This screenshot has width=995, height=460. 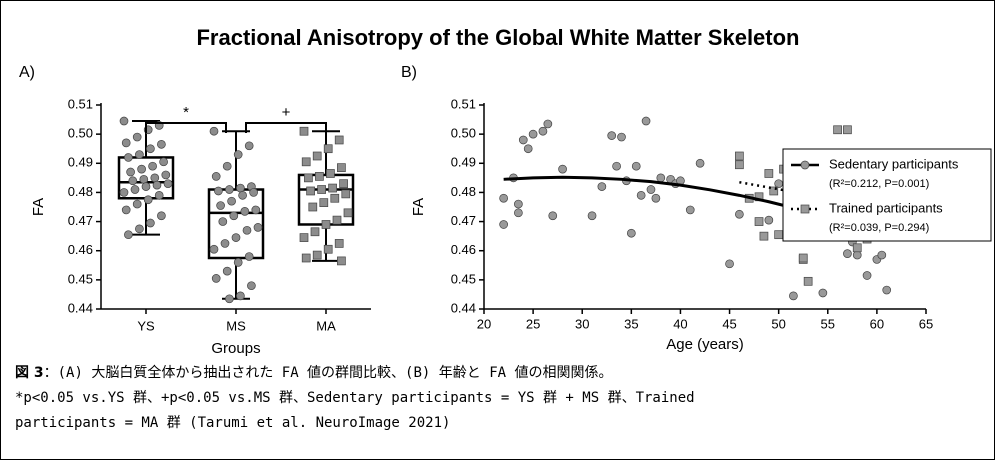 What do you see at coordinates (894, 163) in the screenshot?
I see `legend-label: Sedentary participants` at bounding box center [894, 163].